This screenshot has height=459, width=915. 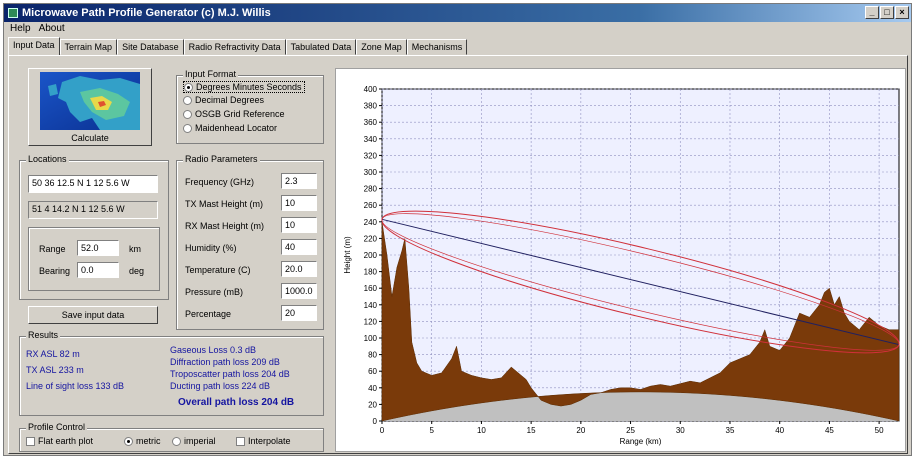 I want to click on y-tick-label: 340, so click(x=371, y=139).